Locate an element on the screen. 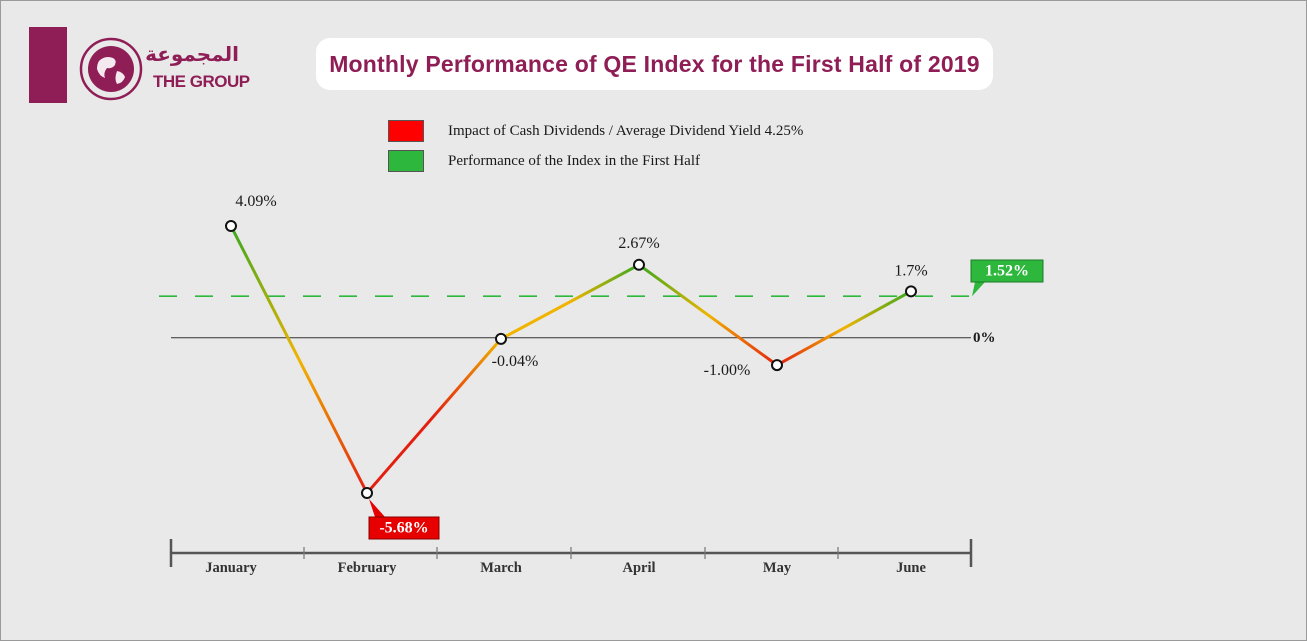 The image size is (1307, 641). legend-swatch-performance is located at coordinates (406, 161).